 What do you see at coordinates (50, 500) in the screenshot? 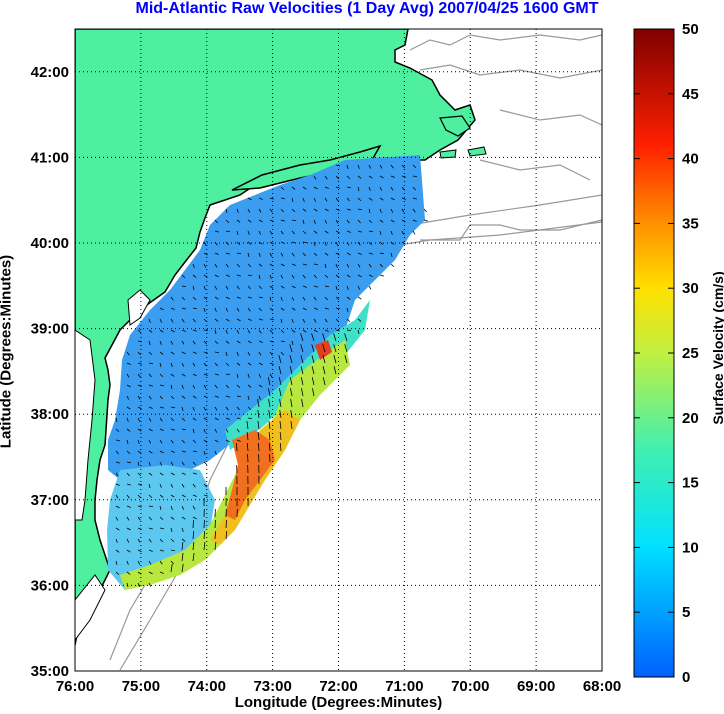
I see `y-tick-label: 37:00` at bounding box center [50, 500].